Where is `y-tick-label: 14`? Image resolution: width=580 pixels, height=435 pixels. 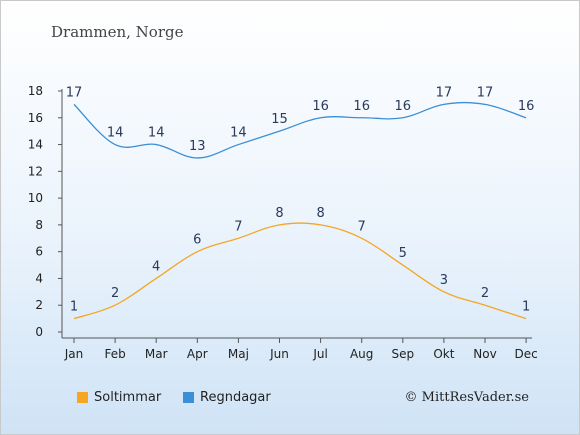
y-tick-label: 14 is located at coordinates (35, 145).